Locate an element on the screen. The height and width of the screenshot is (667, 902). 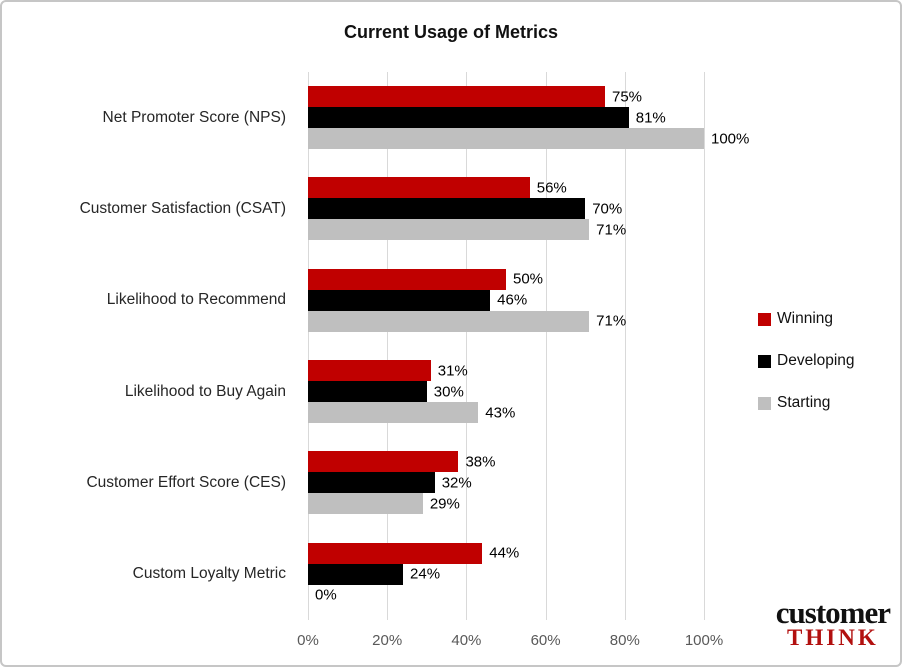
data-label: 81% is located at coordinates (650, 117).